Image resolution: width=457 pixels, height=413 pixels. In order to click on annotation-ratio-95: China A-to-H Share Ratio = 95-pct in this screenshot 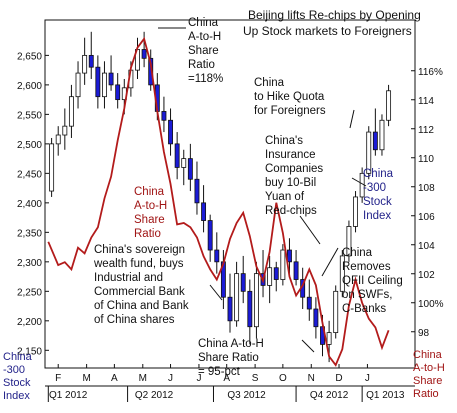, I will do `click(231, 358)`.